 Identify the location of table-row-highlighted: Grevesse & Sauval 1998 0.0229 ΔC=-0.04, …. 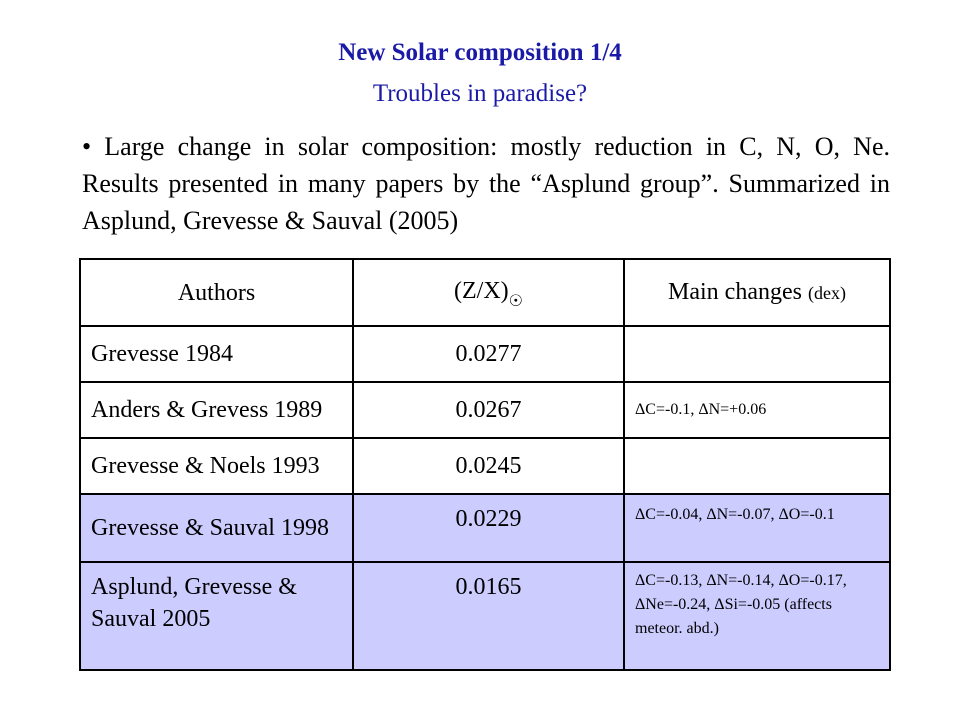
(485, 528).